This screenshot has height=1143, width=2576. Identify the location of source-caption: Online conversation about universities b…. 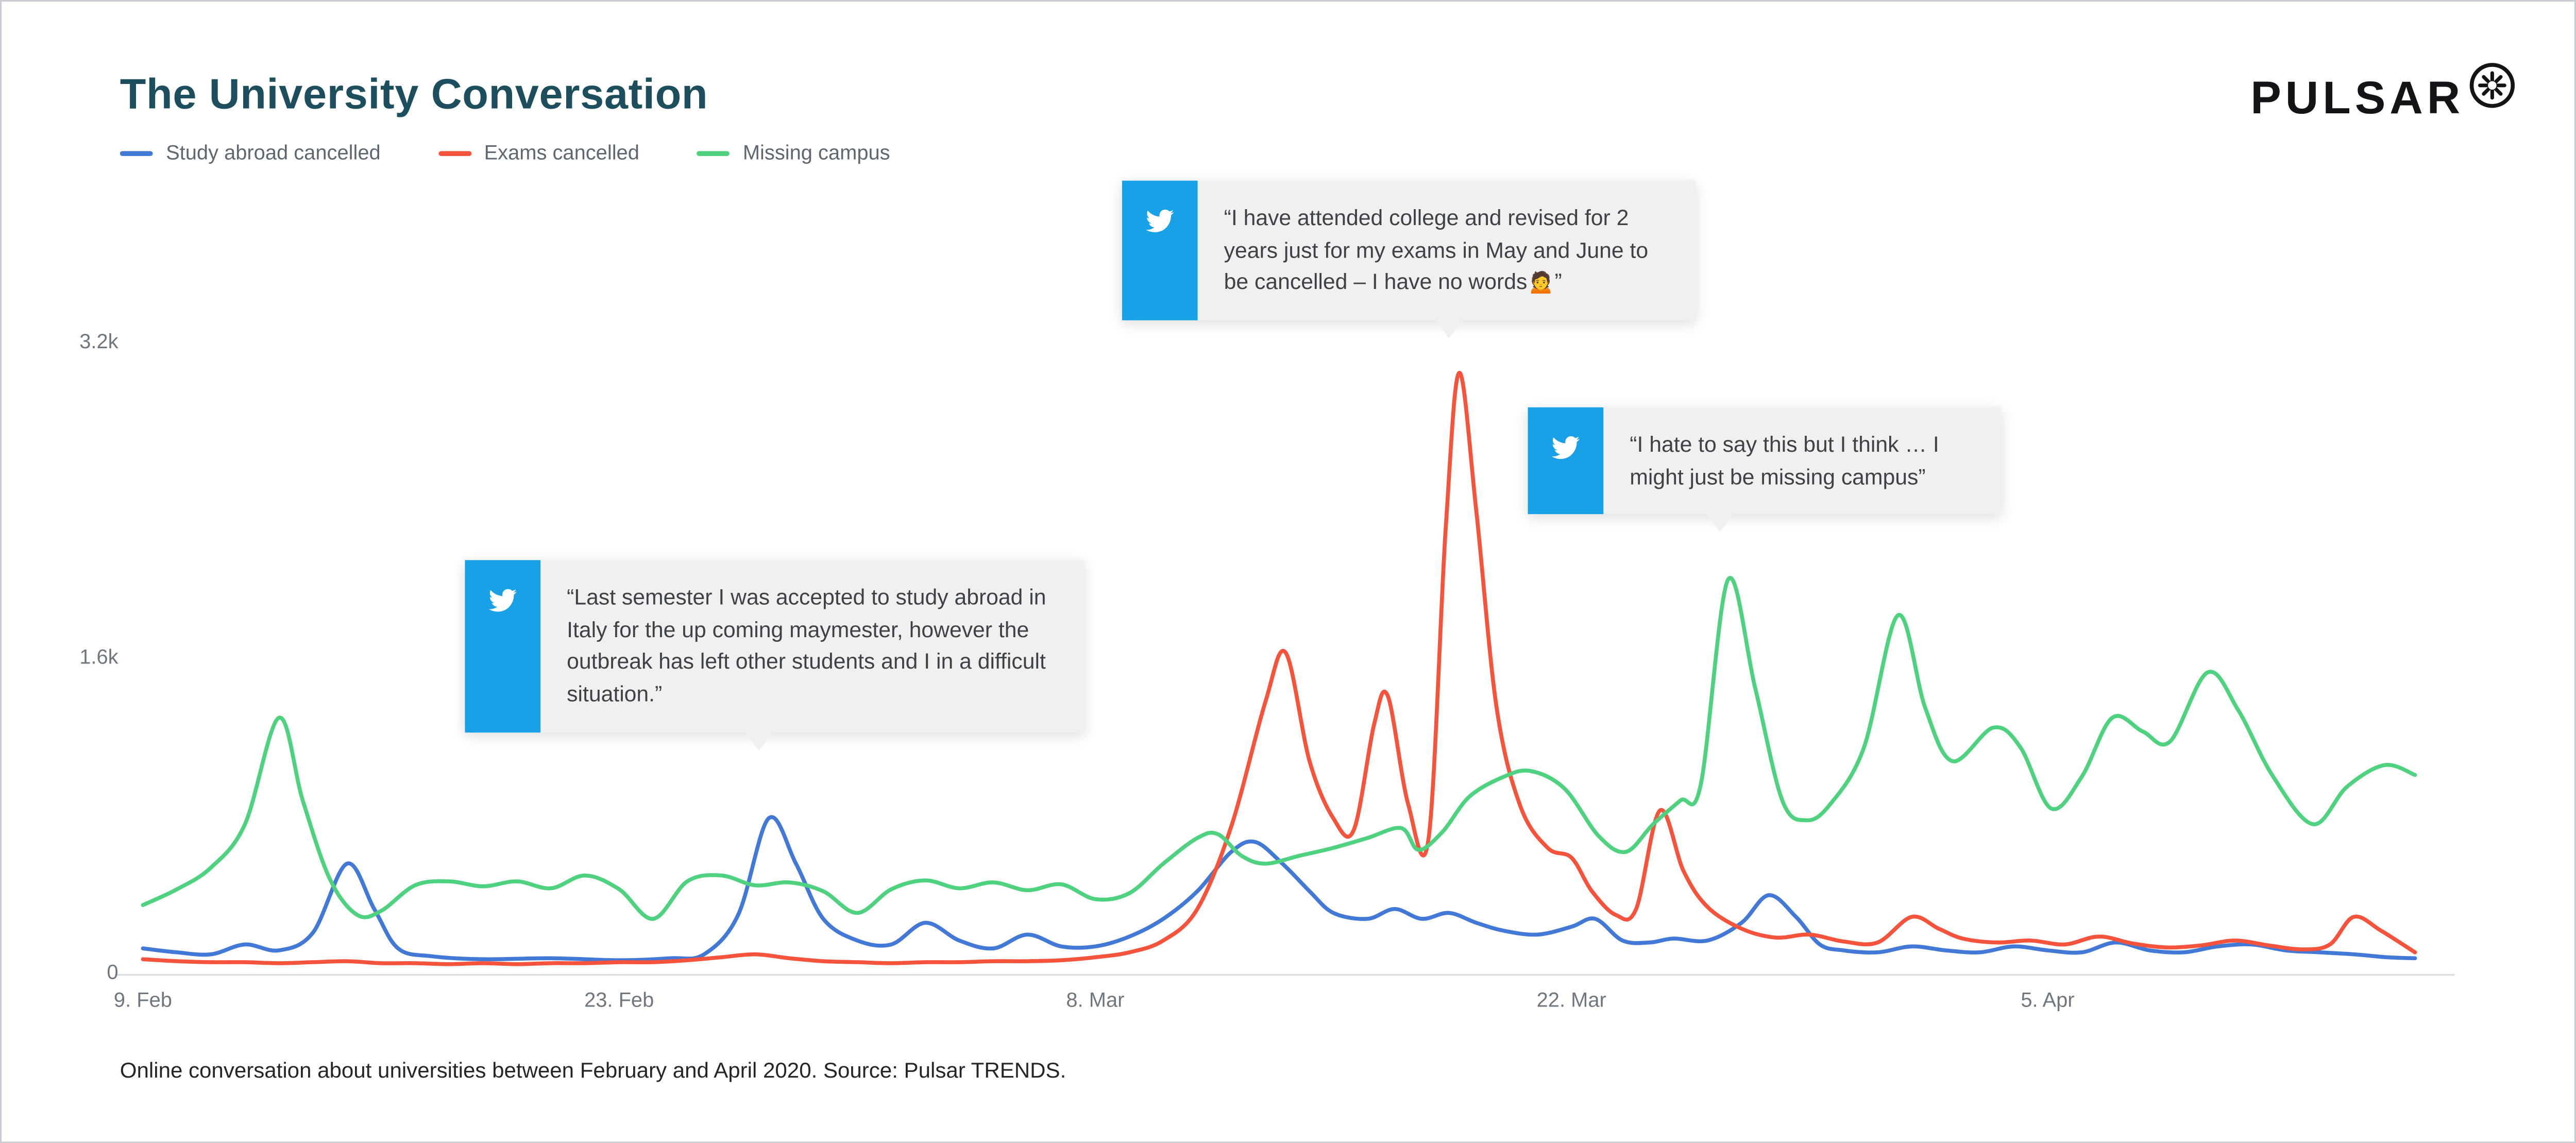
(593, 1070).